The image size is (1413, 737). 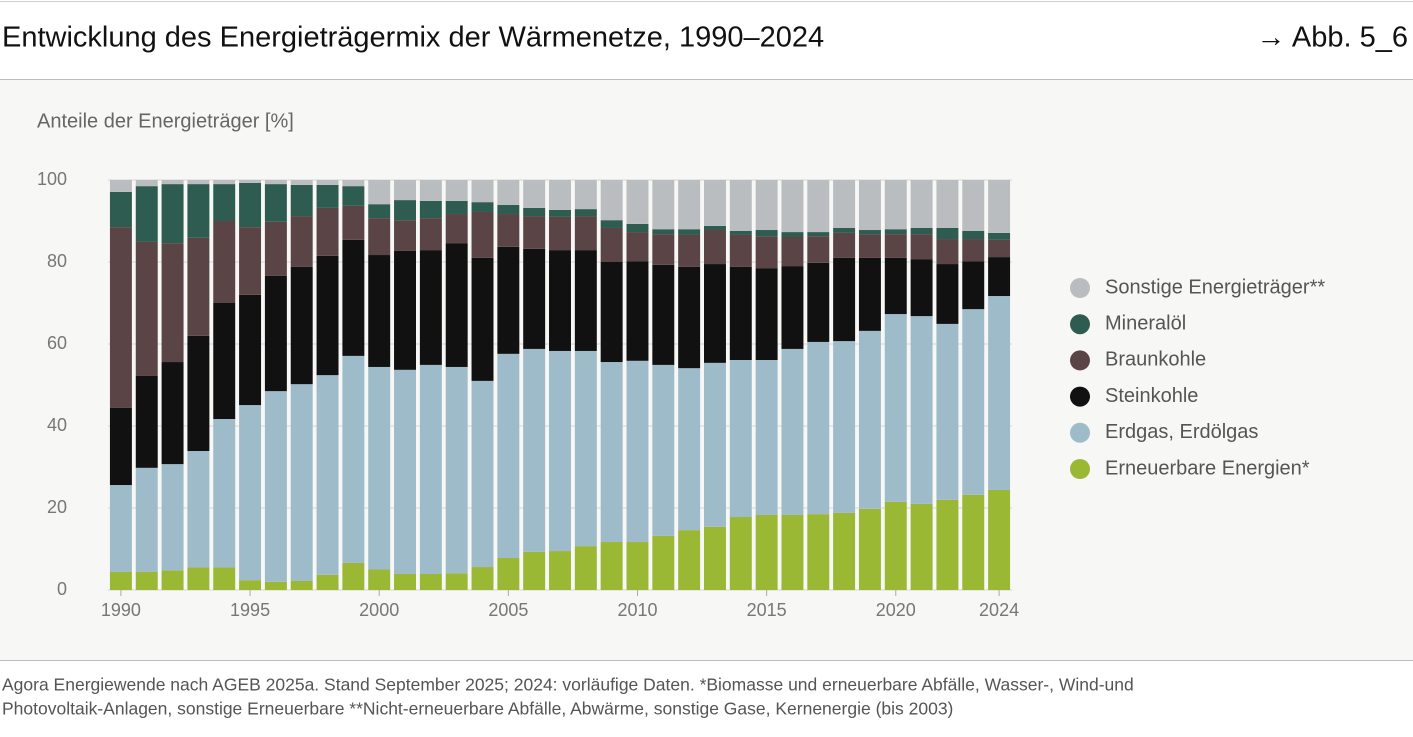 I want to click on x-tick-label: 2010, so click(x=637, y=610).